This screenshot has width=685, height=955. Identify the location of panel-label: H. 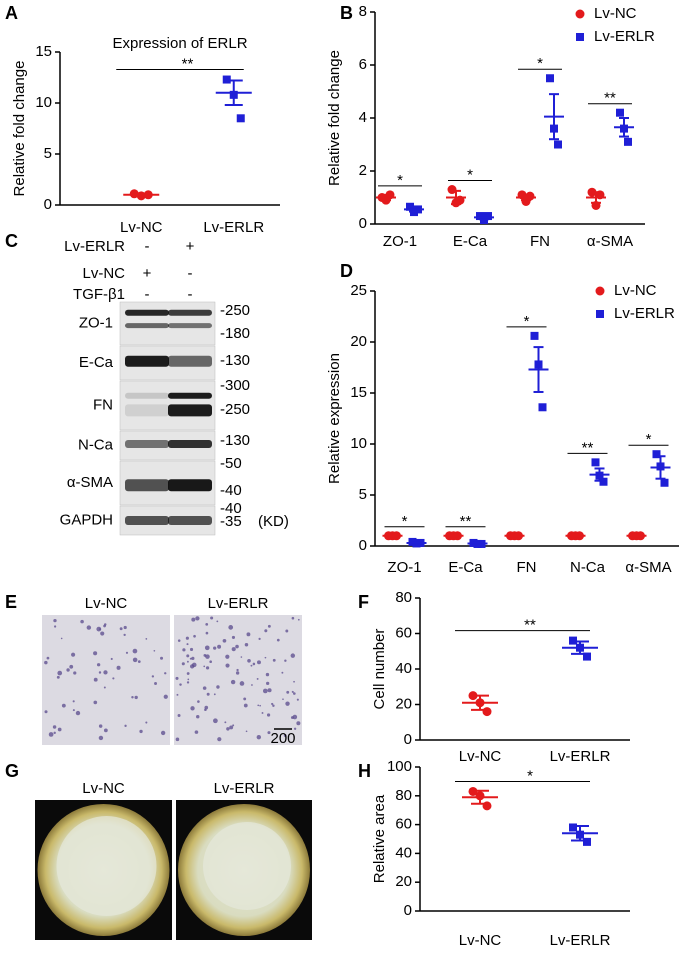
(364, 771).